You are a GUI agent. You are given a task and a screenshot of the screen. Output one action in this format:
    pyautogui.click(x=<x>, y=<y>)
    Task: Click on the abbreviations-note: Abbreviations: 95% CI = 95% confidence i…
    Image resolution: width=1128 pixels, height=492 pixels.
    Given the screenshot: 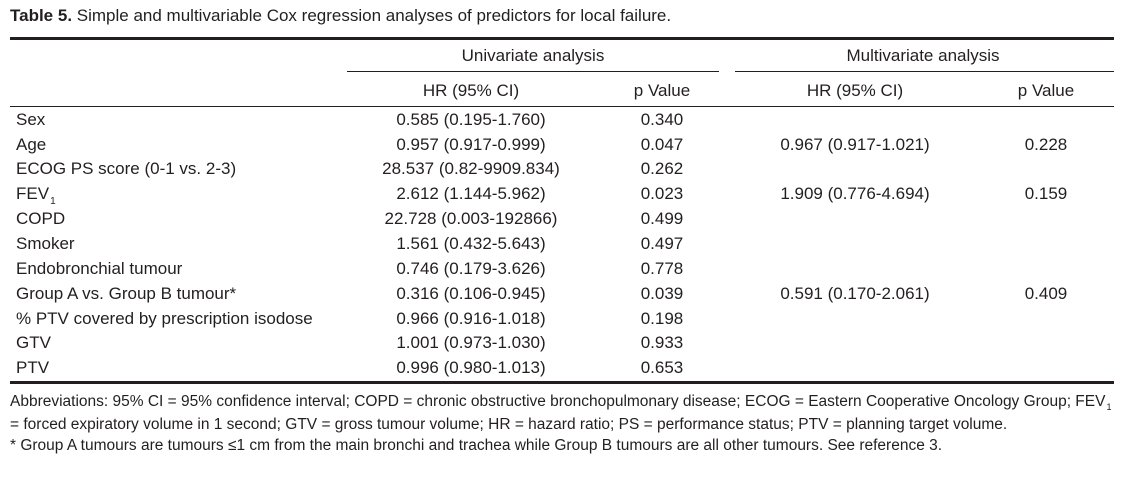 What is the action you would take?
    pyautogui.click(x=561, y=413)
    